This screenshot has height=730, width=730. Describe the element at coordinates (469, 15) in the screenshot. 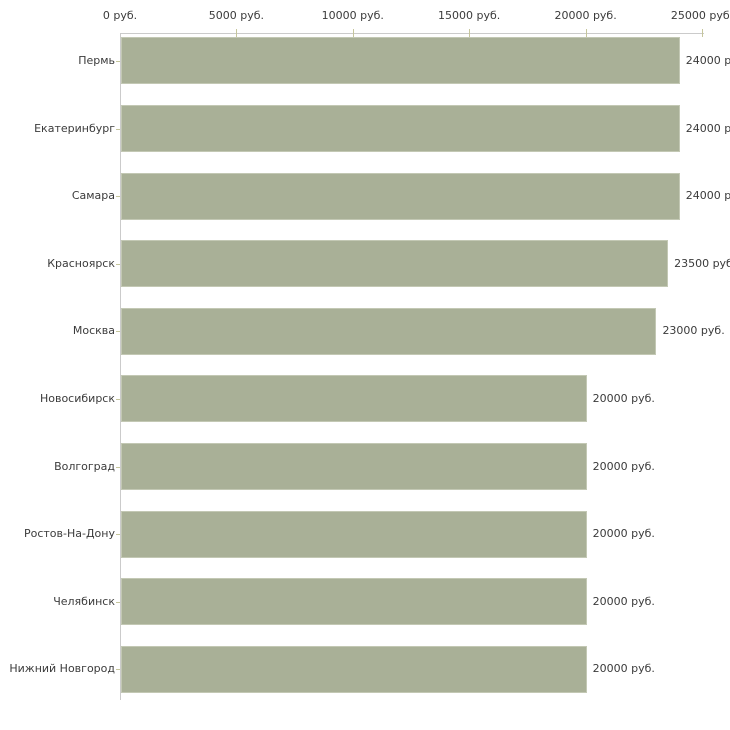

I see `x-tick-label: 15000 руб.` at that location.